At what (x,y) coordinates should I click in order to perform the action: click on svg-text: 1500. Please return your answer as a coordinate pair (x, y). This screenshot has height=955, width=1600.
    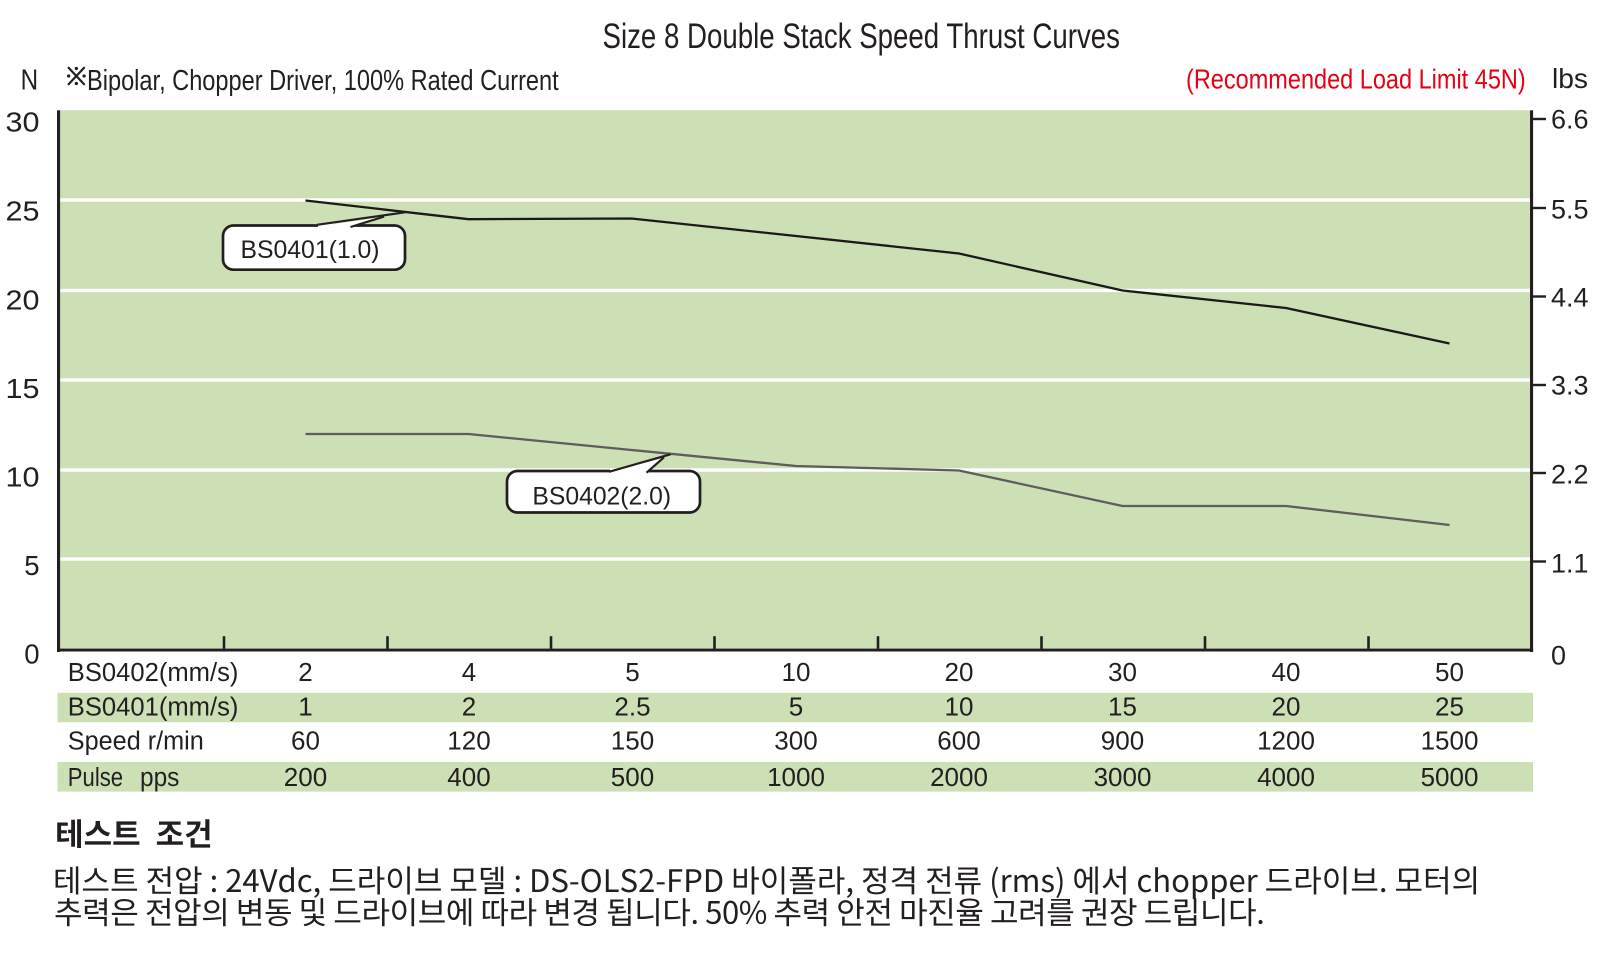
    Looking at the image, I should click on (1450, 740).